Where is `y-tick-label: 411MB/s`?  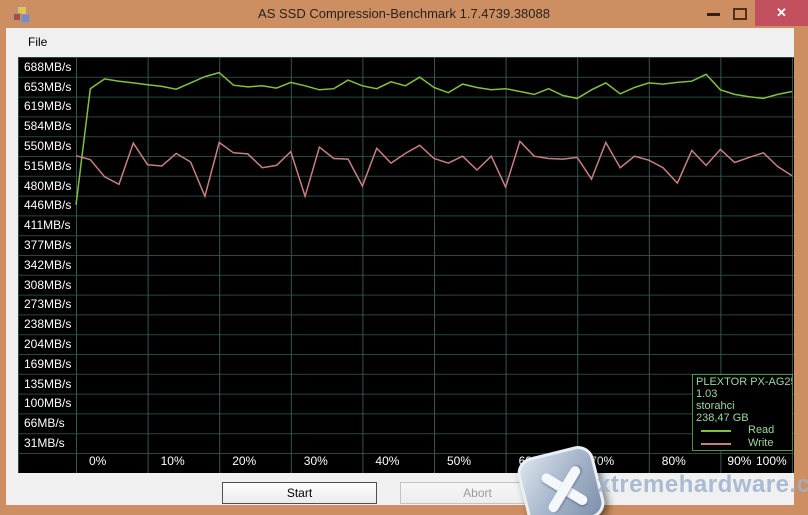 y-tick-label: 411MB/s is located at coordinates (47, 225).